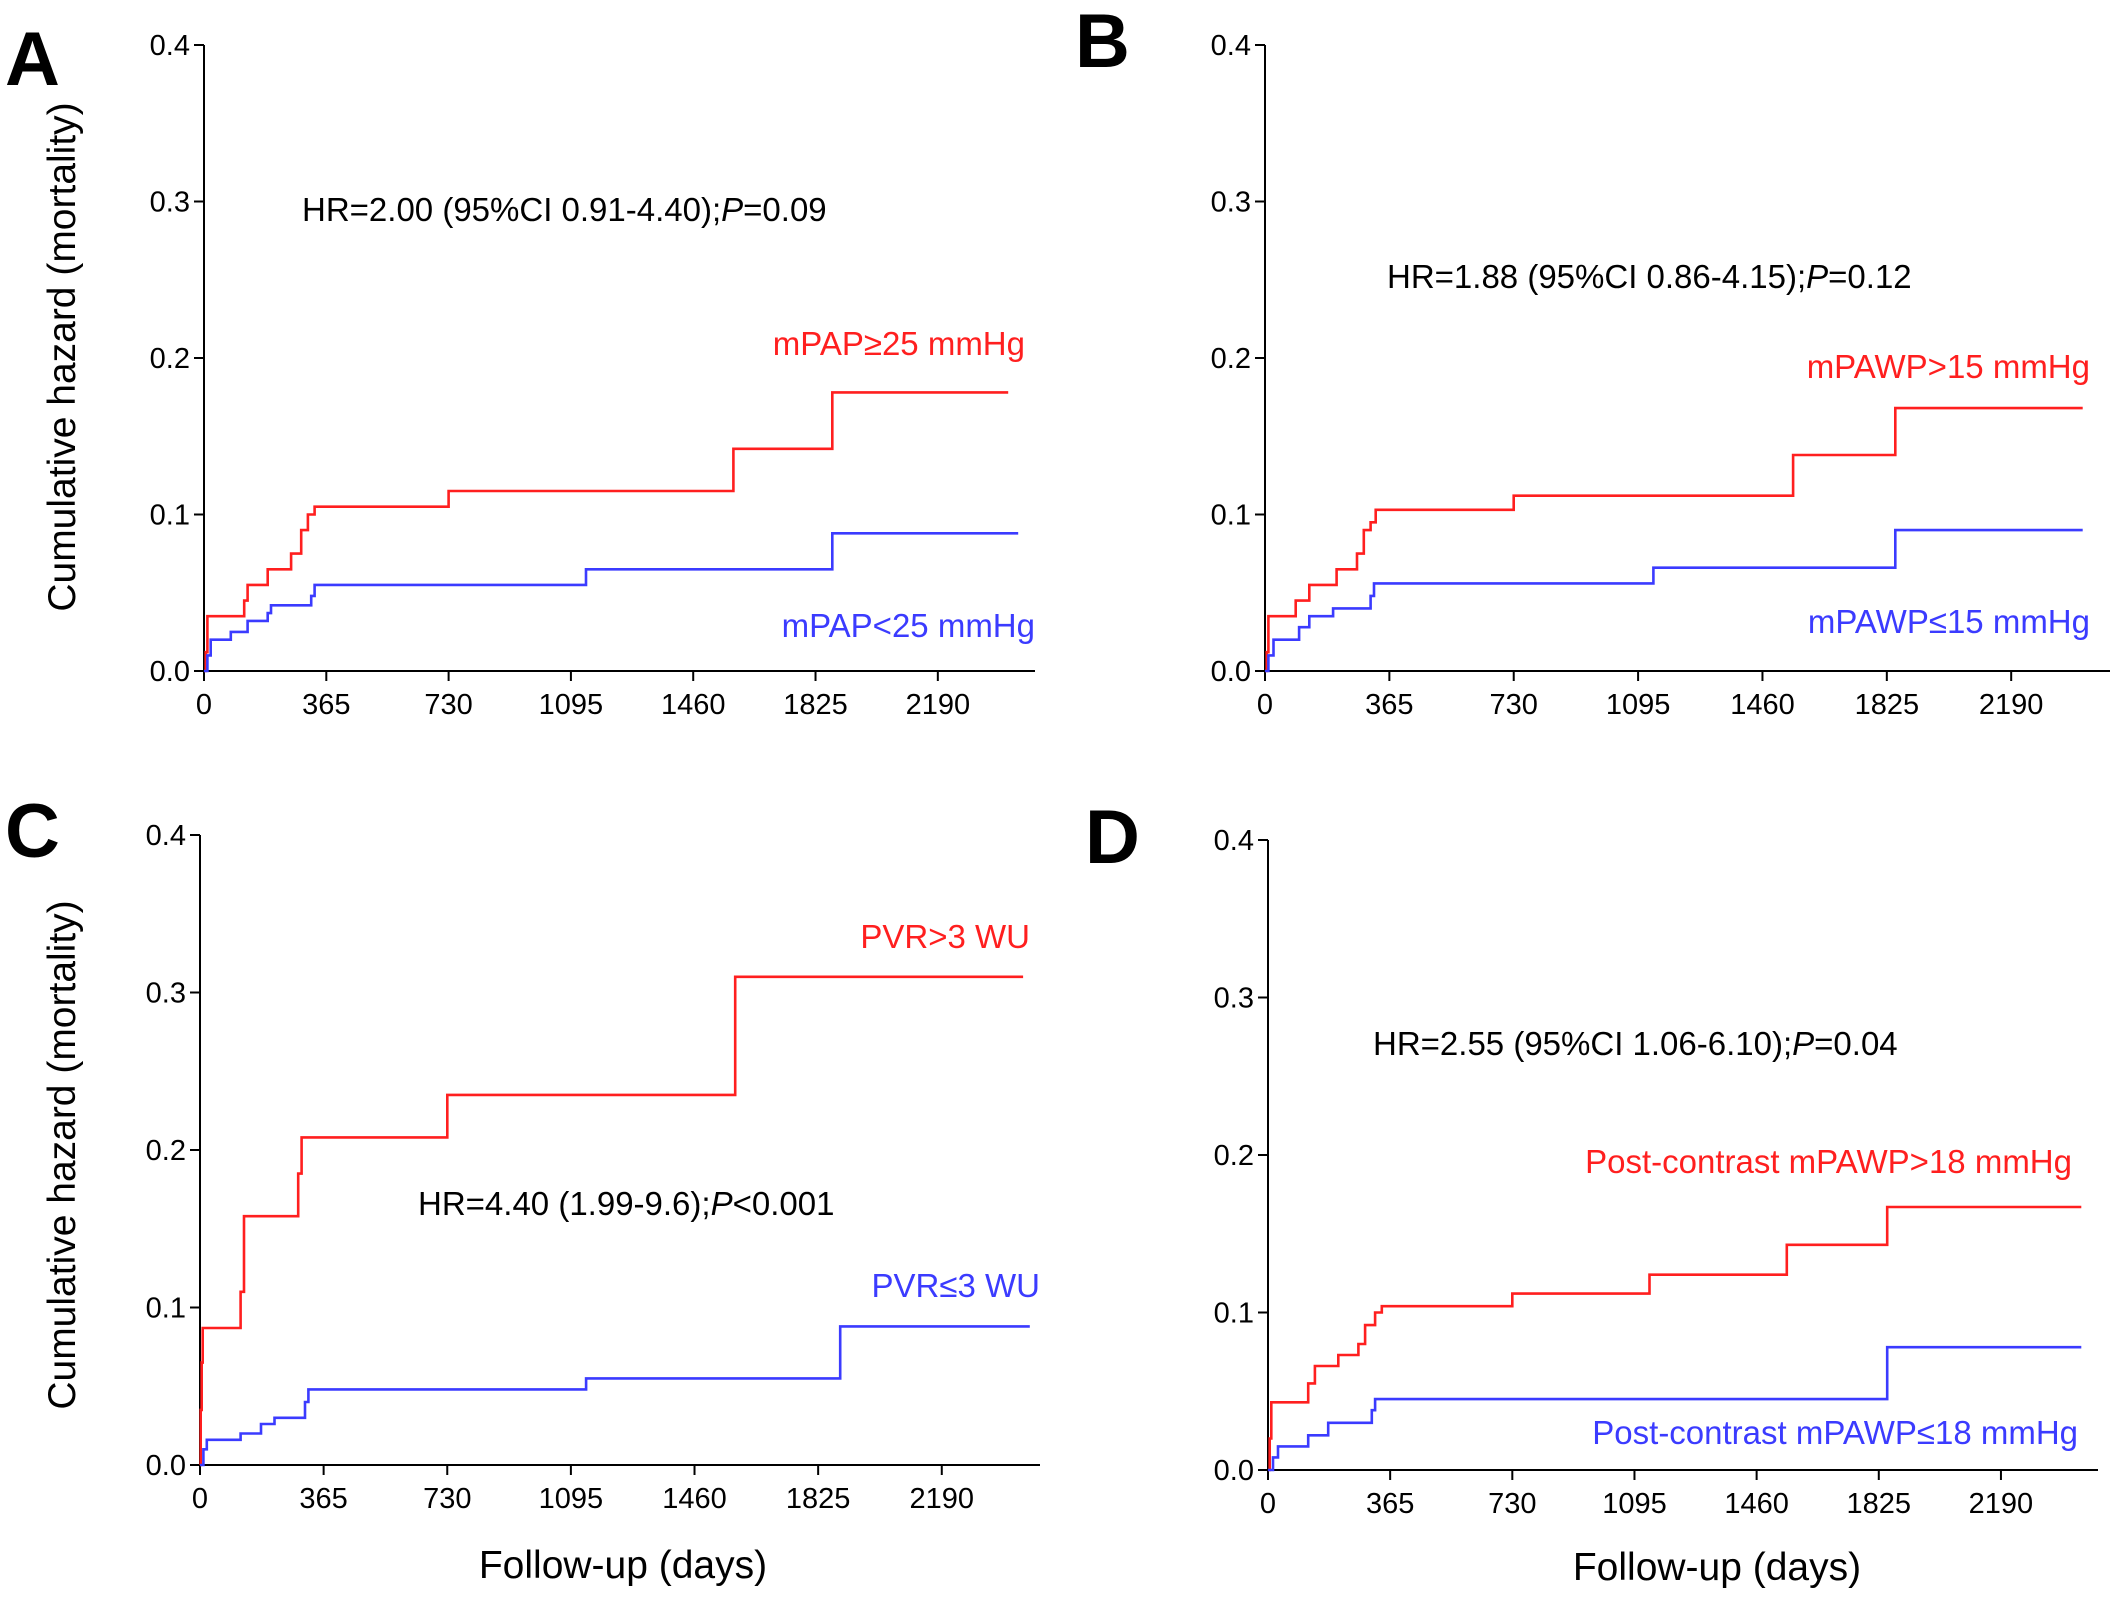 Image resolution: width=2128 pixels, height=1605 pixels. I want to click on hr-p-value: <0.001, so click(784, 1203).